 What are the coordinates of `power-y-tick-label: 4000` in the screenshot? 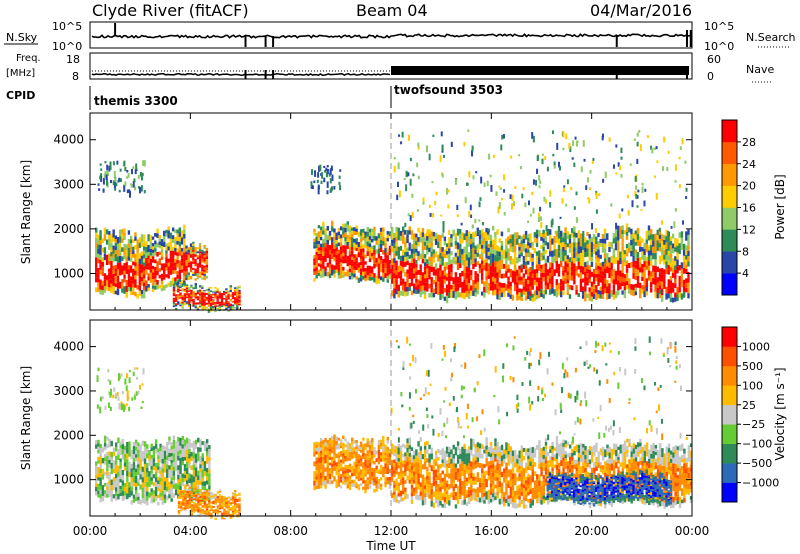 It's located at (68, 140).